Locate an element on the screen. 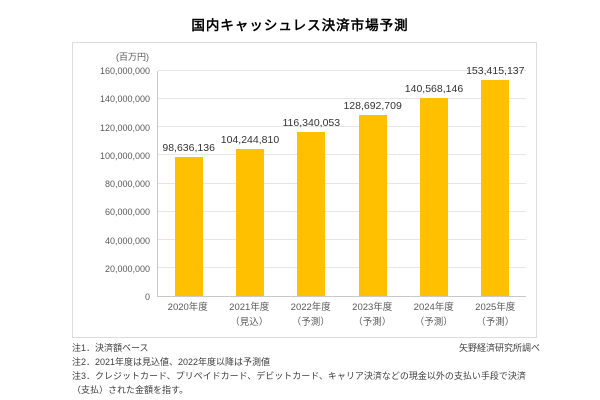  y-axis-tick-label: 60,000,000 is located at coordinates (127, 212).